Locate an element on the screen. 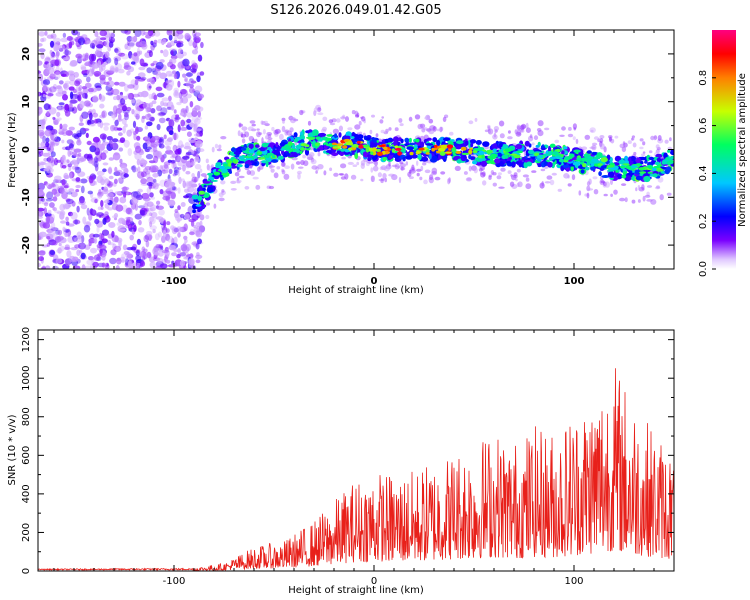  y-tick-label: 10 is located at coordinates (26, 102).